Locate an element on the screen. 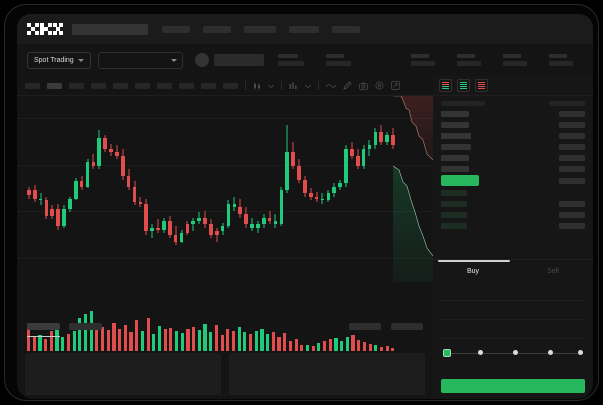  coin-avatar is located at coordinates (201, 60).